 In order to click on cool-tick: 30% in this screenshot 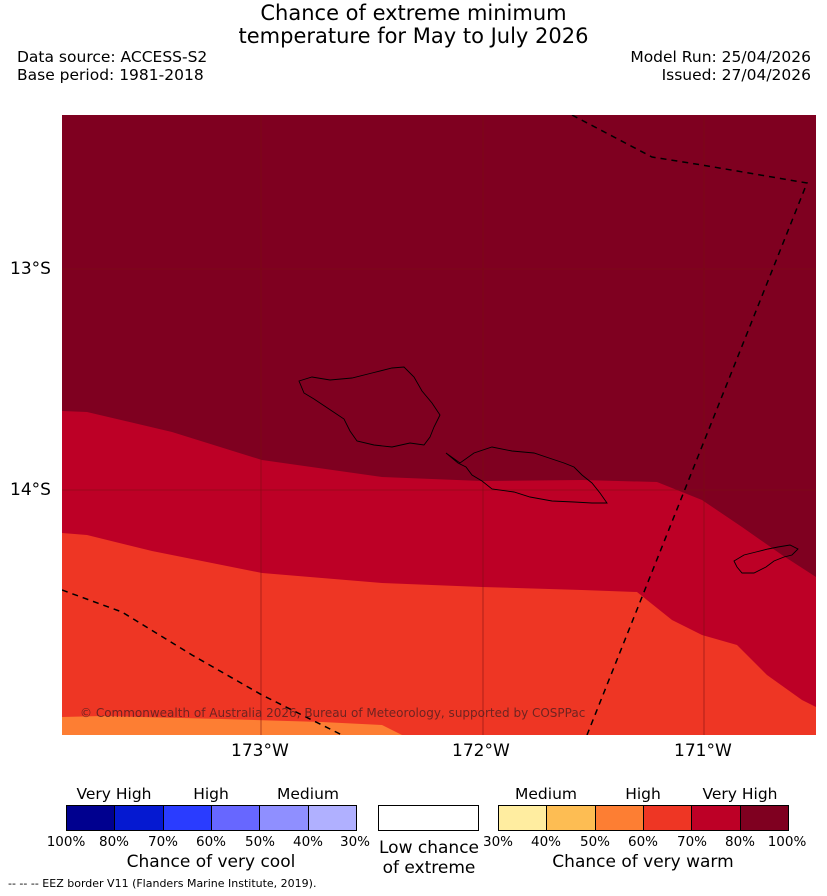, I will do `click(355, 842)`.